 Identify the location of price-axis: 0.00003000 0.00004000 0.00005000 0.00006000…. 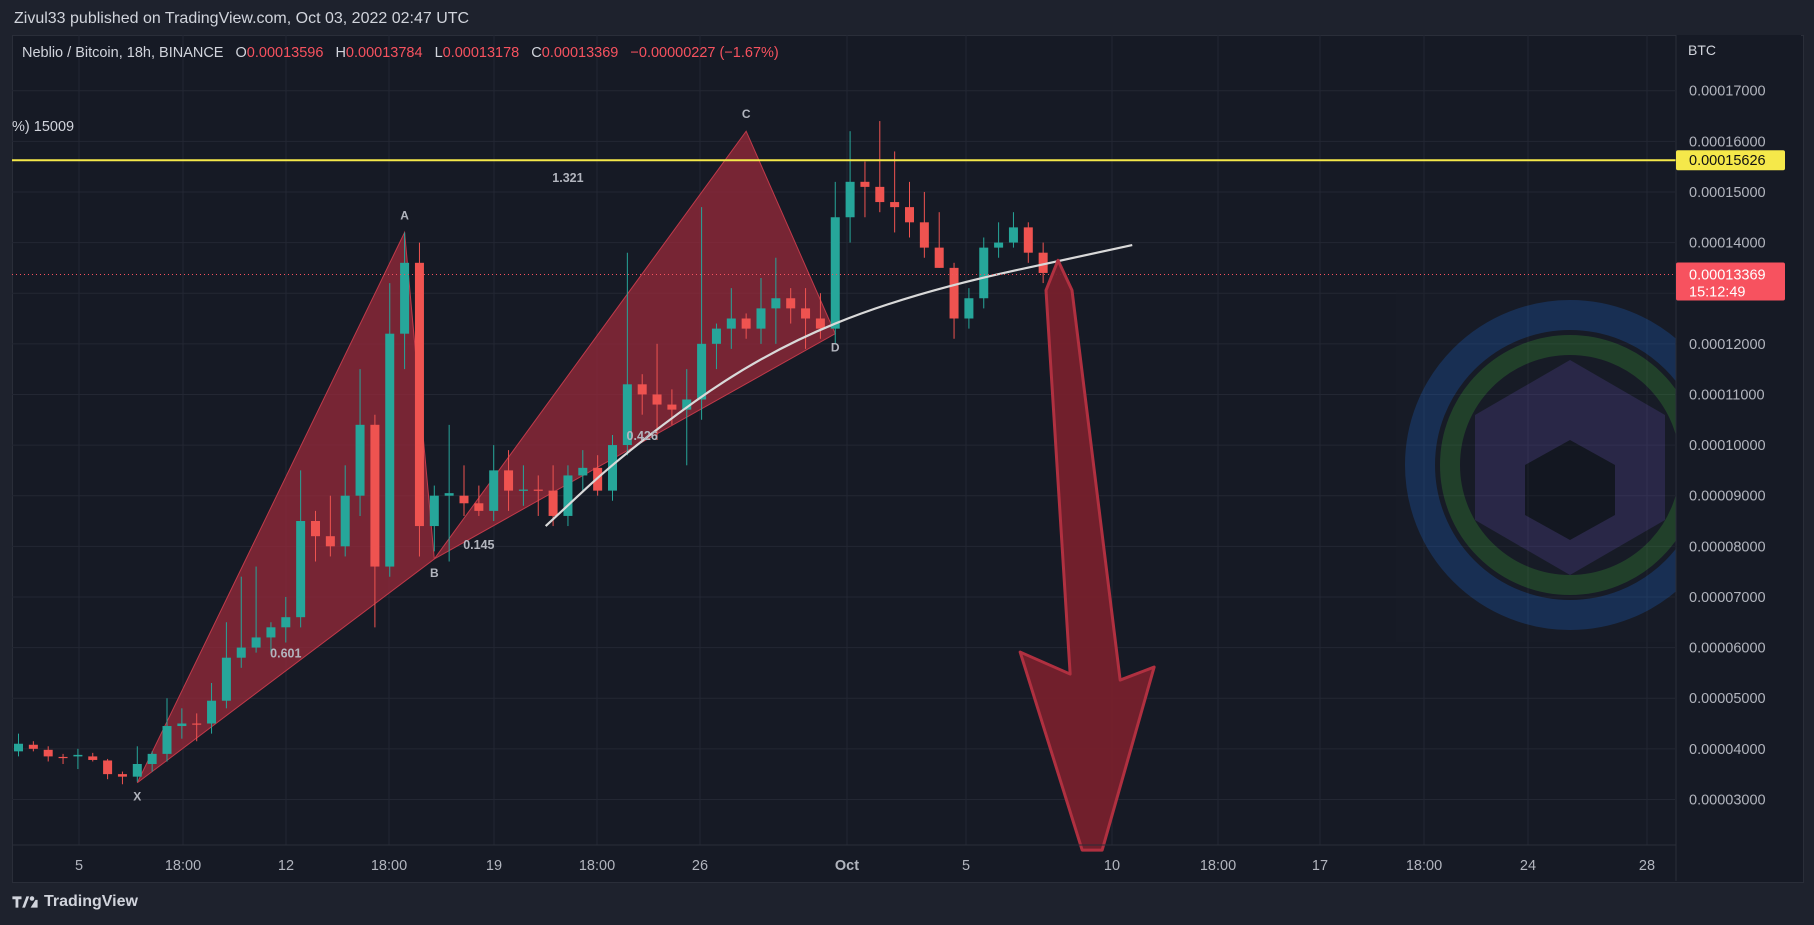
(1738, 458).